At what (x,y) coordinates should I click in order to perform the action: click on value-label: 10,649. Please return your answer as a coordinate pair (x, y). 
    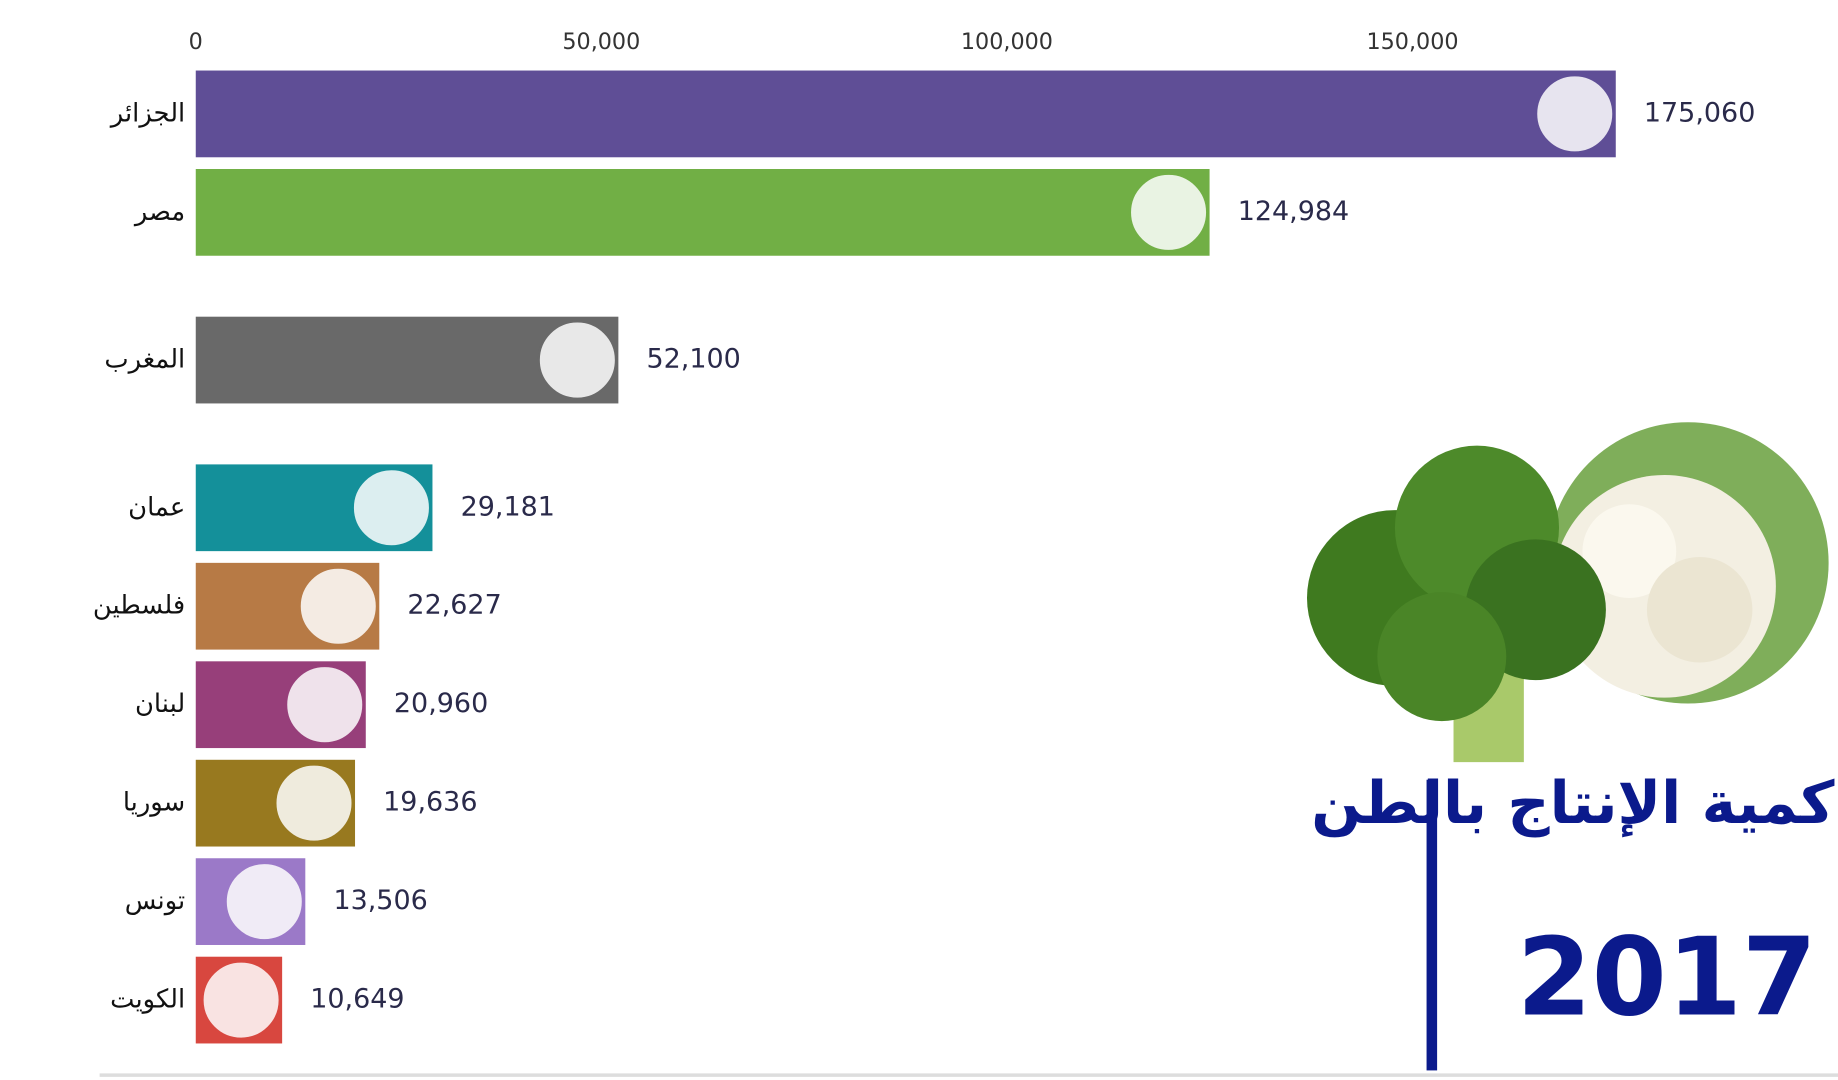
    Looking at the image, I should click on (357, 999).